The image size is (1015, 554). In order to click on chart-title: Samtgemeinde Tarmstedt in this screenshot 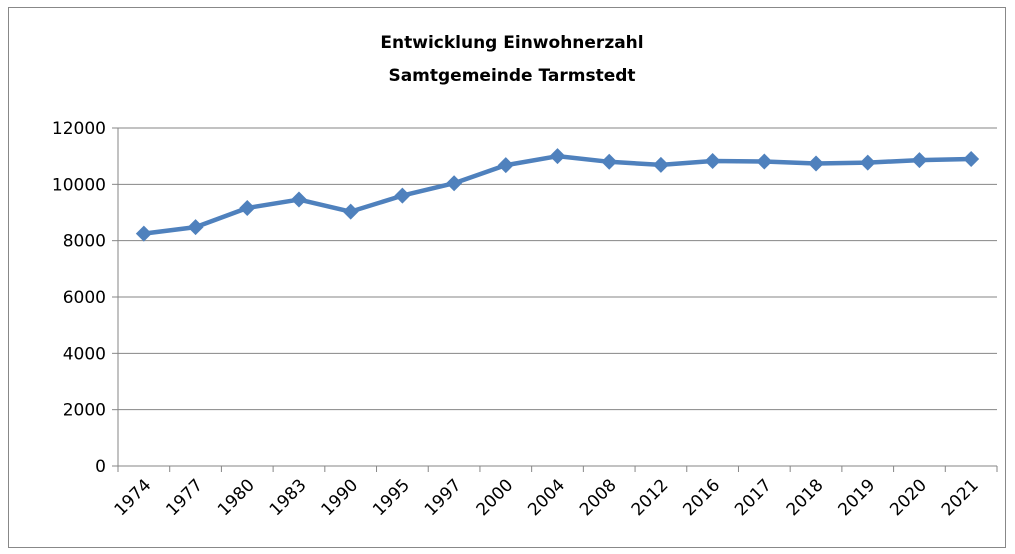, I will do `click(511, 76)`.